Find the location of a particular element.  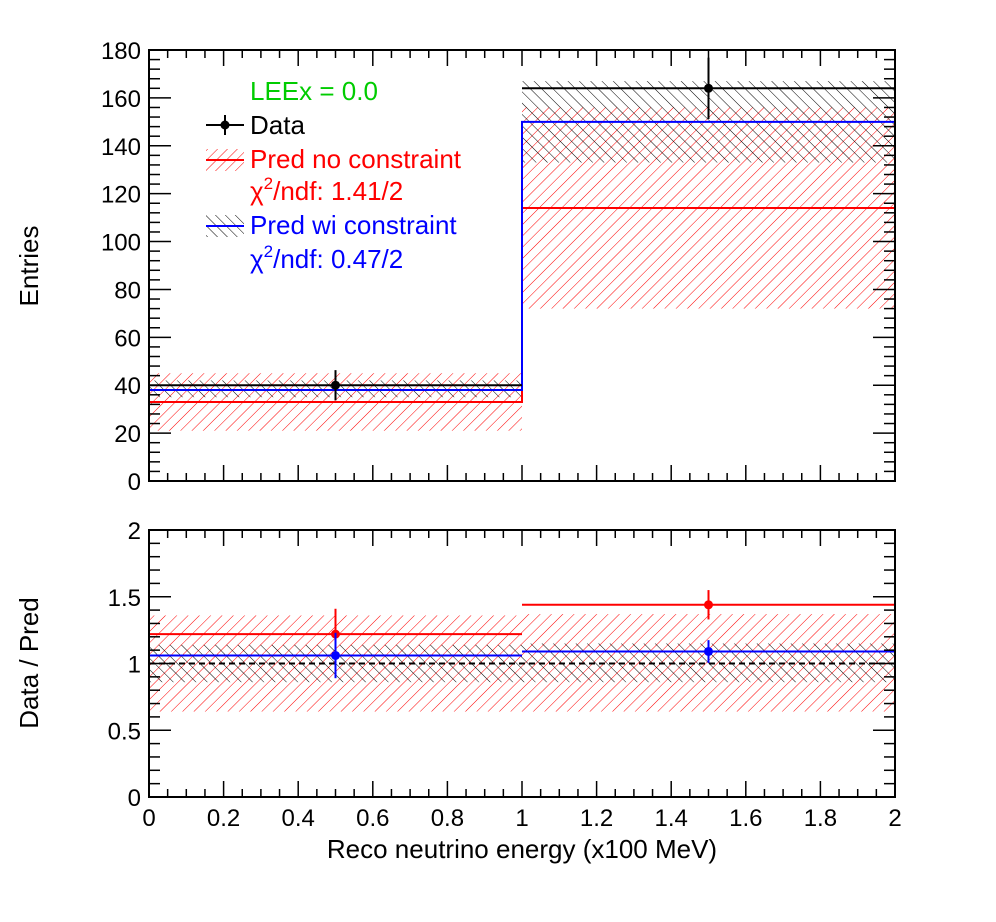

xtick-label-2: 0.4 is located at coordinates (298, 818).